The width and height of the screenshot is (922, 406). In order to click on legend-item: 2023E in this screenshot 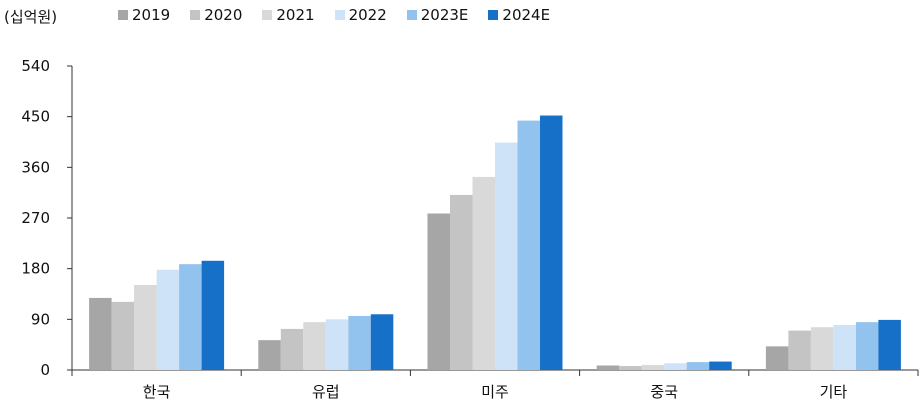, I will do `click(437, 15)`.